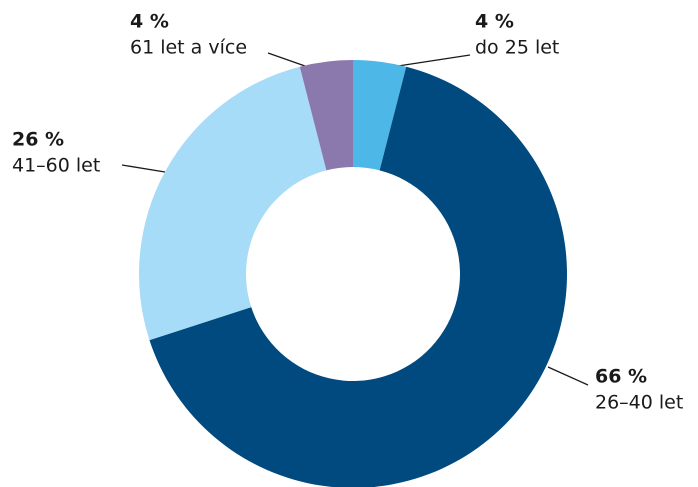 The image size is (698, 487). Describe the element at coordinates (517, 48) in the screenshot. I see `category-label: do 25 let` at that location.